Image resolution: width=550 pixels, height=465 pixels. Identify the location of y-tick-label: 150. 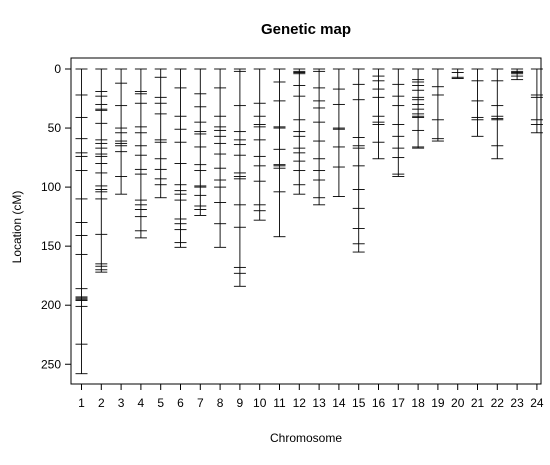
(51, 246).